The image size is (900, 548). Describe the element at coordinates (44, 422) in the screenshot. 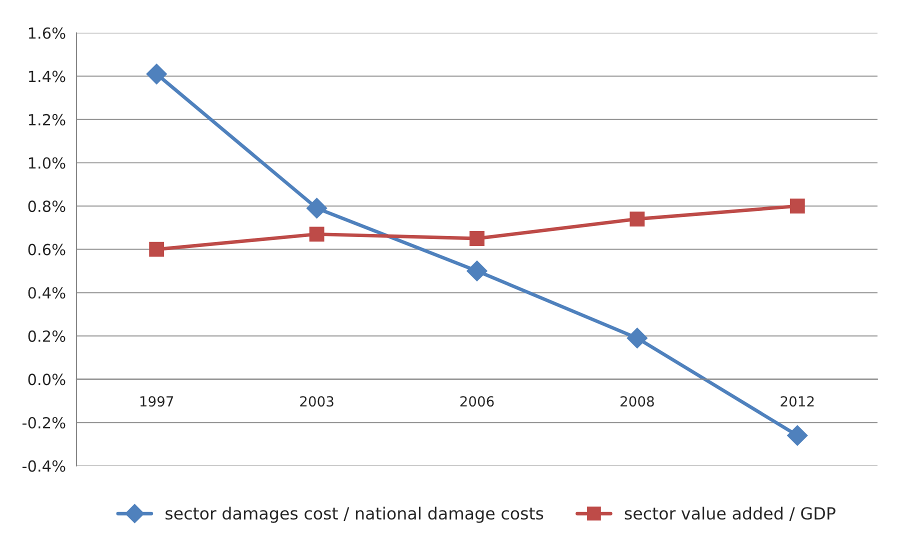

I see `y-tick-label: -0.2%` at that location.